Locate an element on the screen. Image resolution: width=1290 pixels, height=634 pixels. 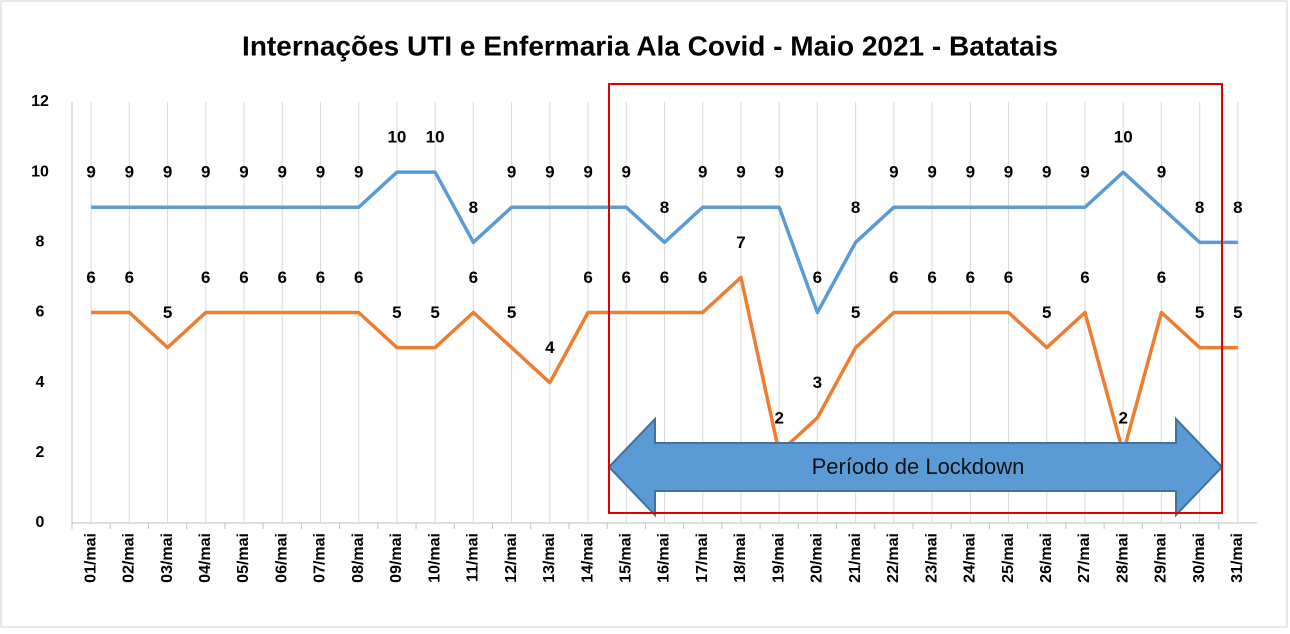
x-tick-label: 30/mai is located at coordinates (1199, 558).